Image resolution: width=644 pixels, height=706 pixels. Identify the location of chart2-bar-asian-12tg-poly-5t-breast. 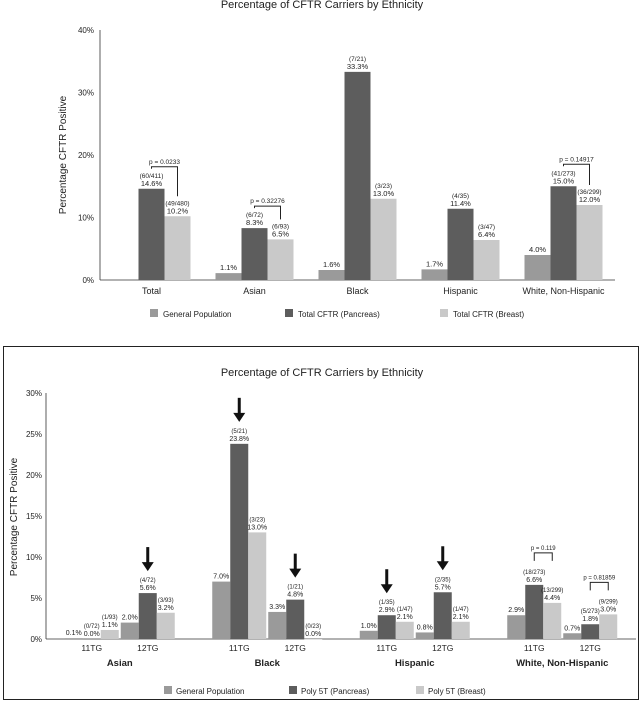
(165, 625).